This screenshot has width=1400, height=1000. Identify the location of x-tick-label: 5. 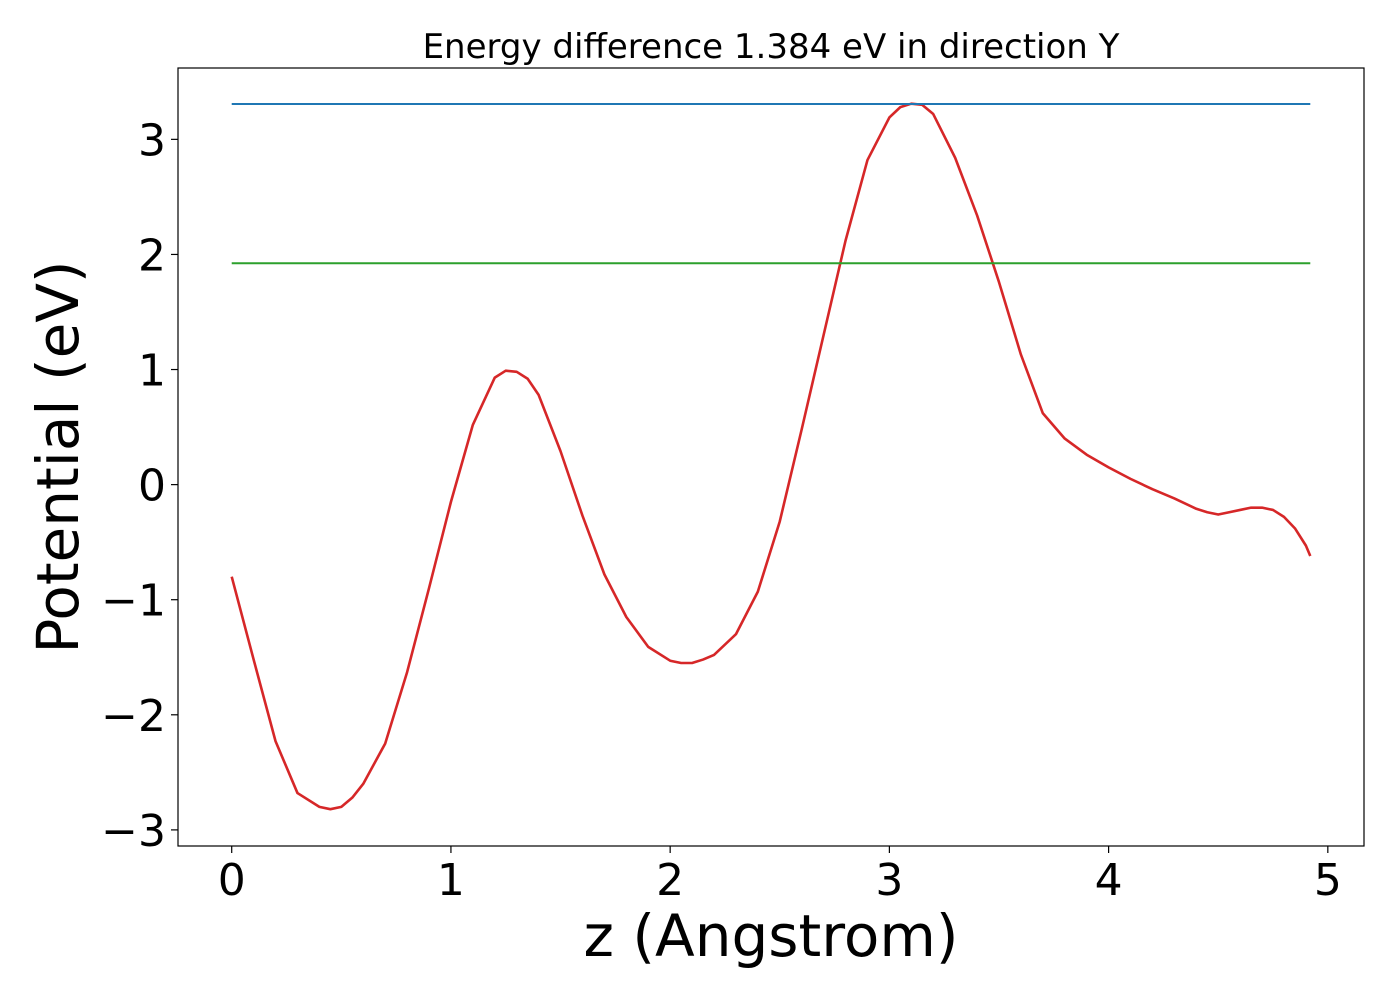
(1328, 880).